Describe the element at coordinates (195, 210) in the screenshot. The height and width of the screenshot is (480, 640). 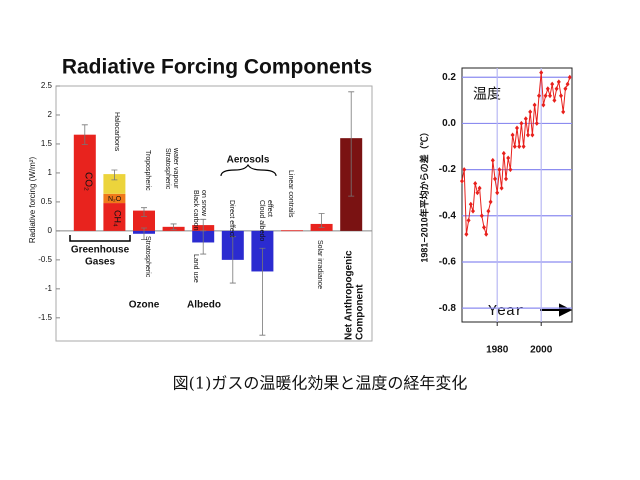
I see `segment-label: Black carbon` at that location.